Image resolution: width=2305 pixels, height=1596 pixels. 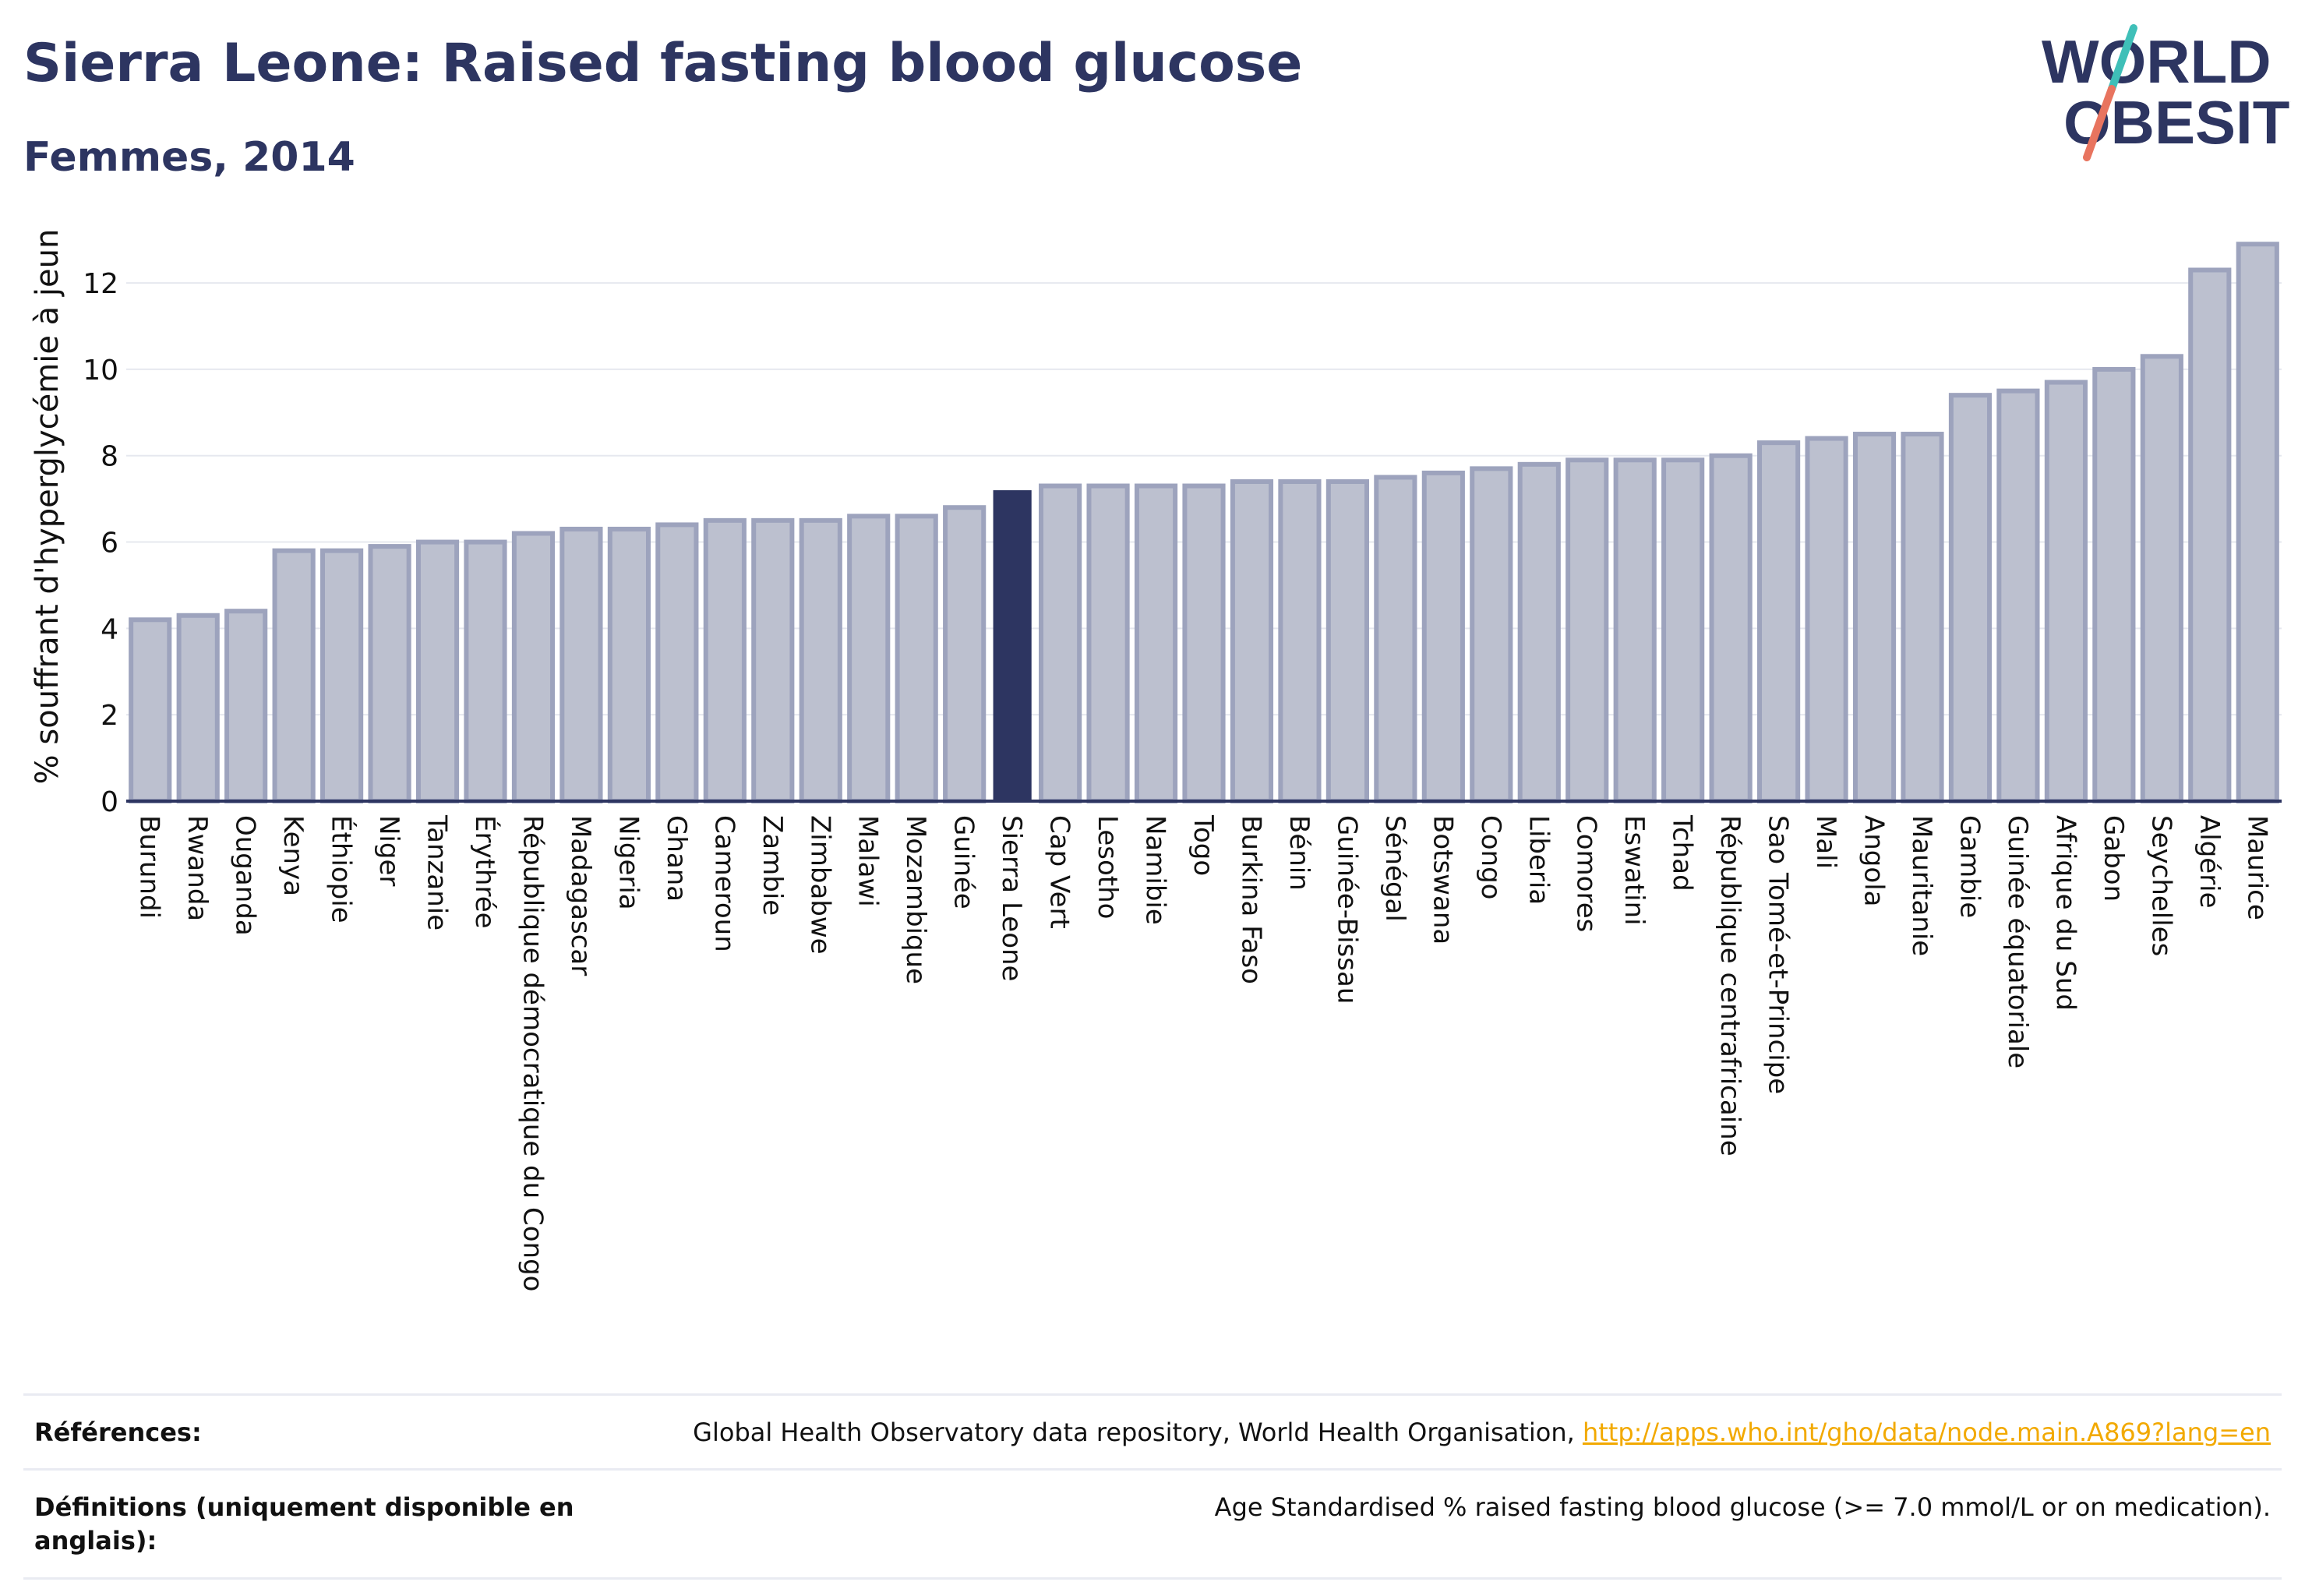 What do you see at coordinates (772, 865) in the screenshot?
I see `x-tick-label: Zambie` at bounding box center [772, 865].